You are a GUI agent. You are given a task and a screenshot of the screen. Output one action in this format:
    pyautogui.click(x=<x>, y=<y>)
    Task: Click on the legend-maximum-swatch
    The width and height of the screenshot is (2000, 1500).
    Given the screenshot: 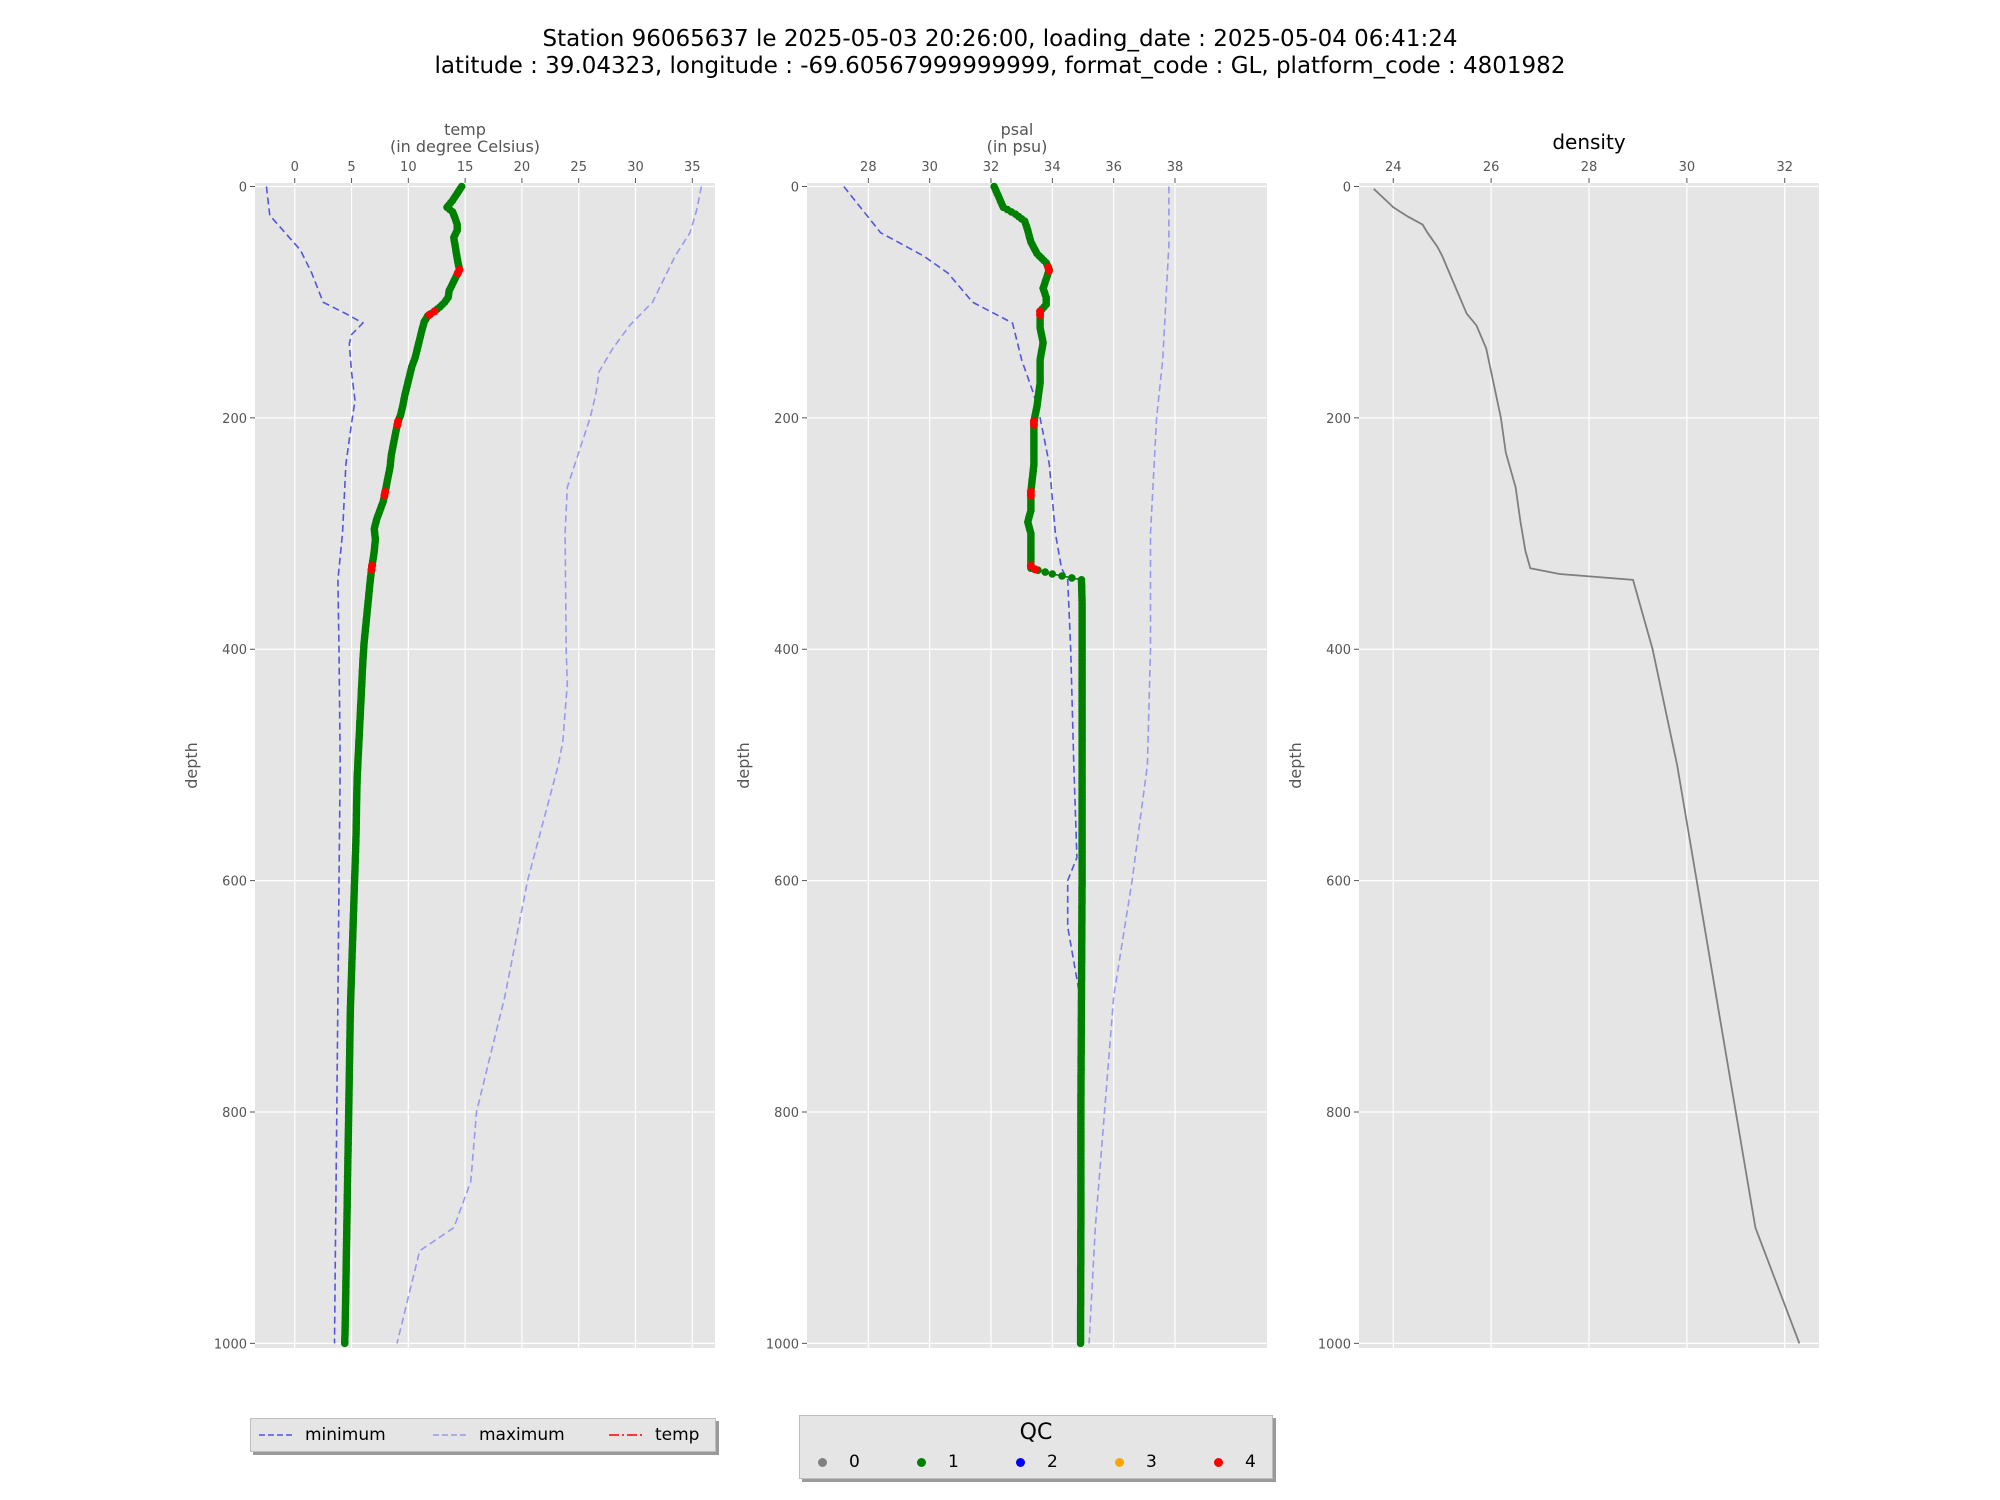 What is the action you would take?
    pyautogui.click(x=450, y=1435)
    